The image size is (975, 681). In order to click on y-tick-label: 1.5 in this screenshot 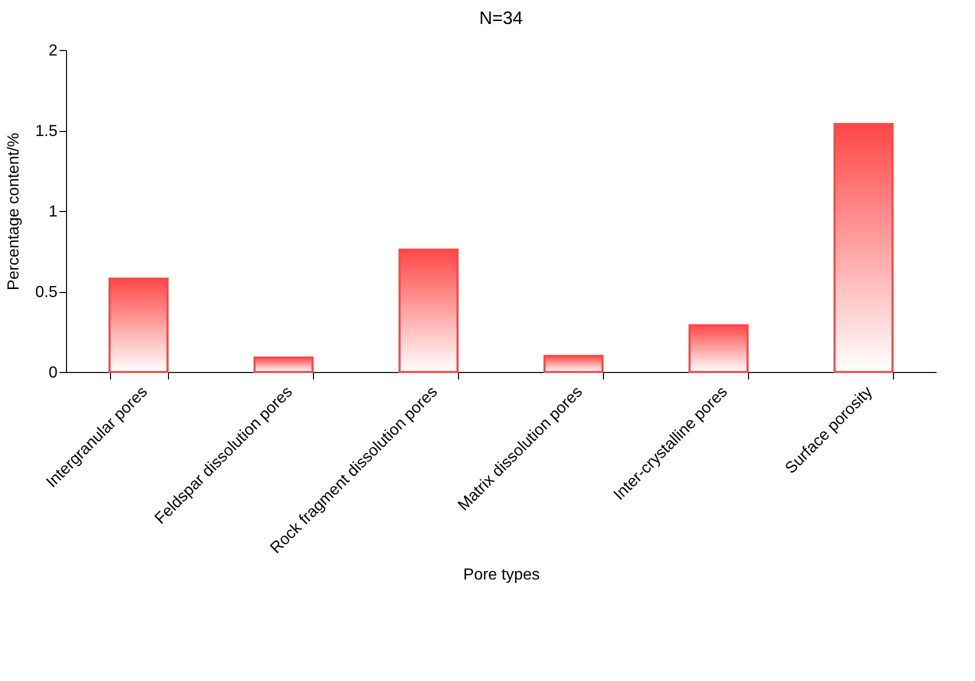, I will do `click(46, 131)`.